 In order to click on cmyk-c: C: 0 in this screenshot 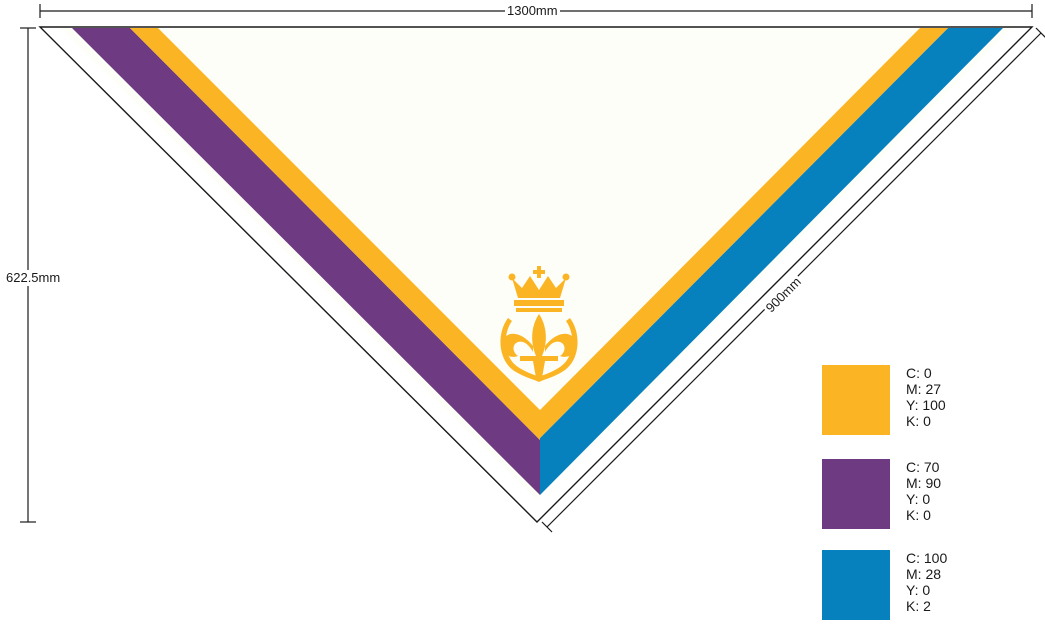, I will do `click(919, 373)`.